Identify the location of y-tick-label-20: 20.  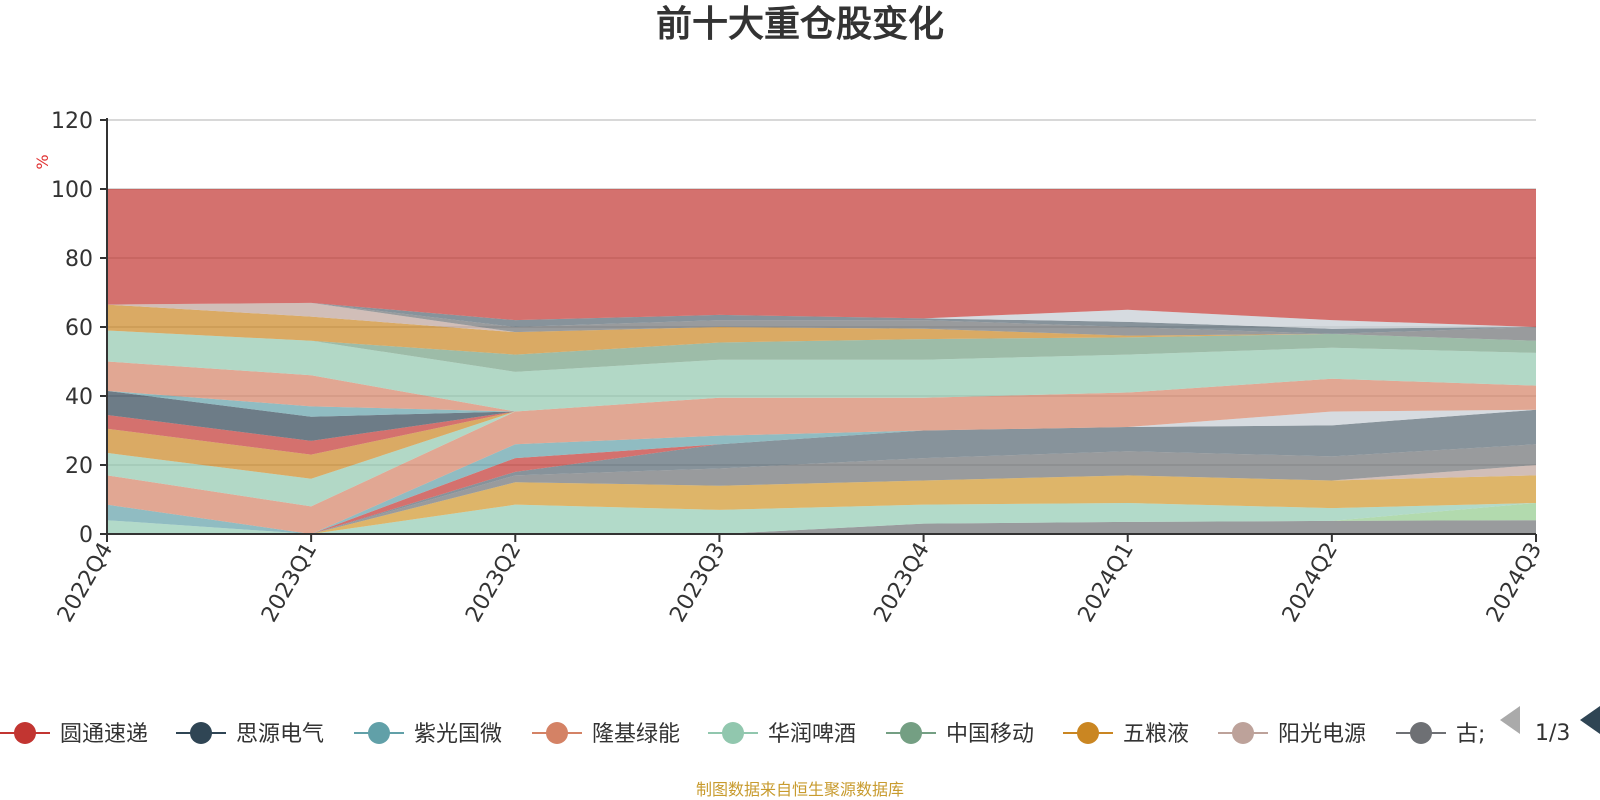
(79, 466).